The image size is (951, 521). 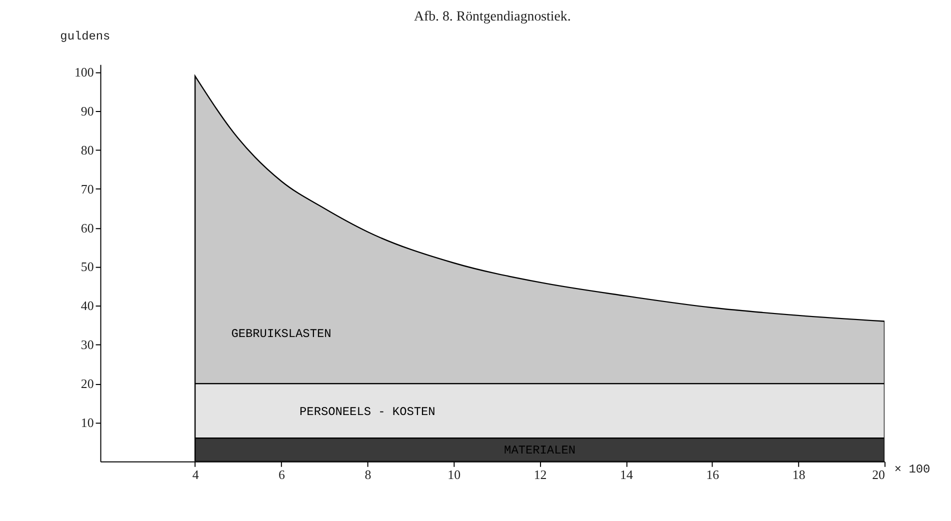 What do you see at coordinates (368, 411) in the screenshot?
I see `series-label: PERSONEELS - KOSTEN` at bounding box center [368, 411].